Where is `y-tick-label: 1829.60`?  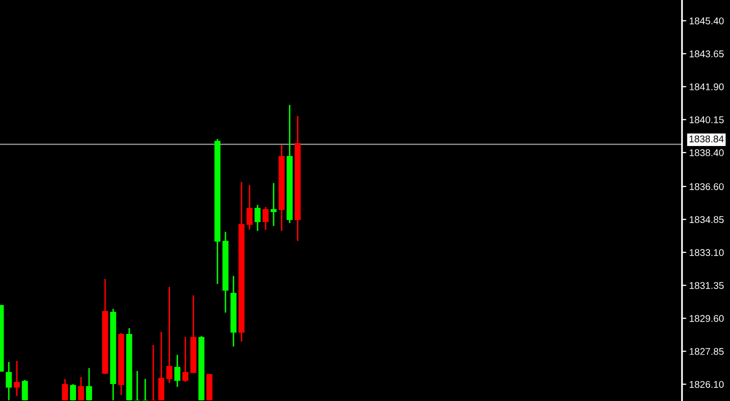 y-tick-label: 1829.60 is located at coordinates (707, 318).